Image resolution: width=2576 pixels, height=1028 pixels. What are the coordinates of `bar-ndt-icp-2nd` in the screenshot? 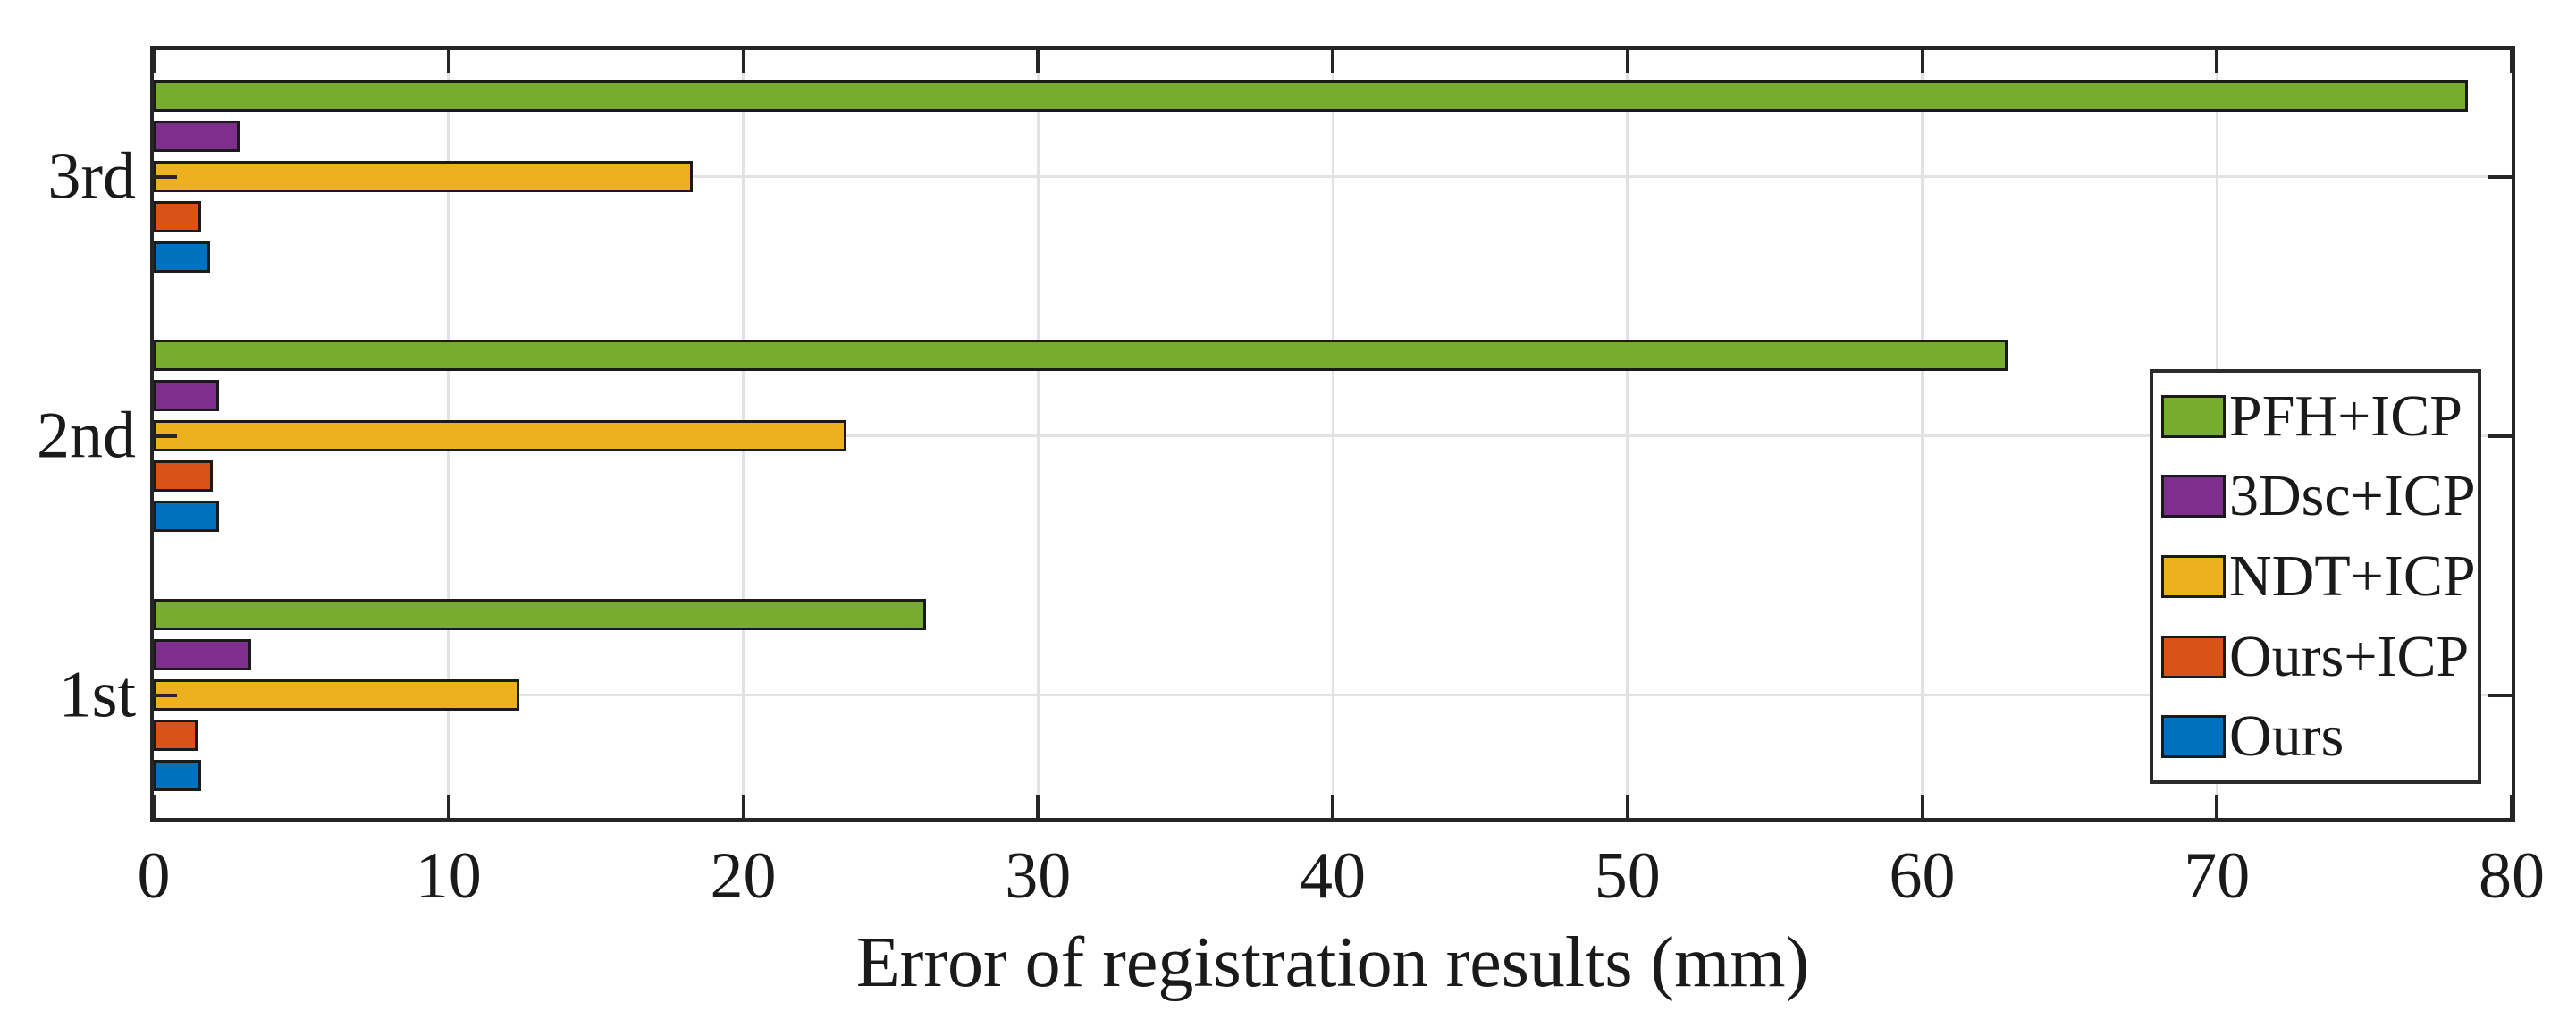 It's located at (500, 435).